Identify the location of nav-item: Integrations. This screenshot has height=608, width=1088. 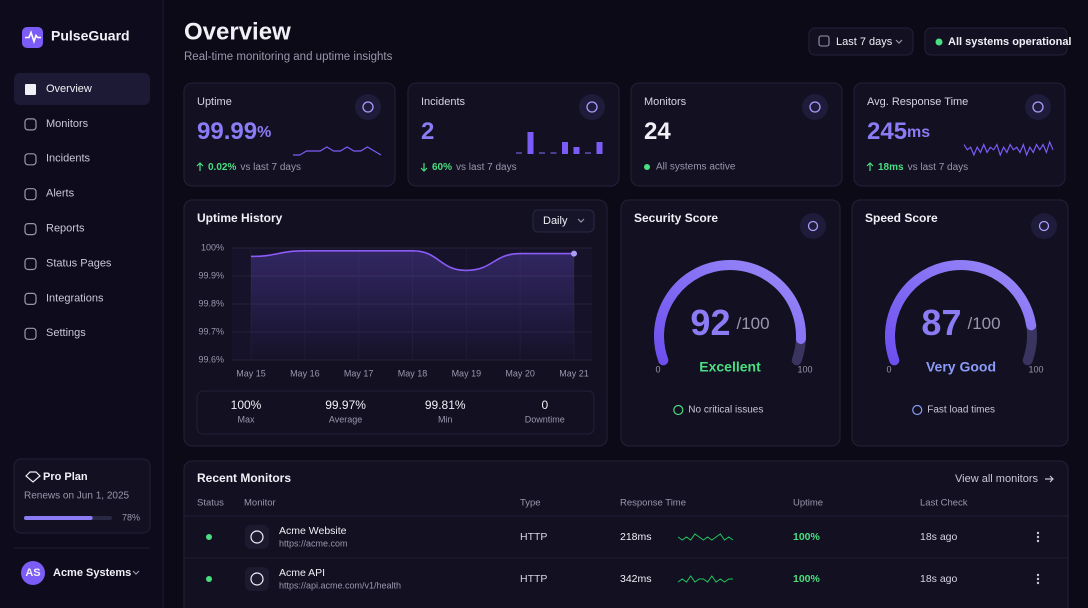
(75, 298).